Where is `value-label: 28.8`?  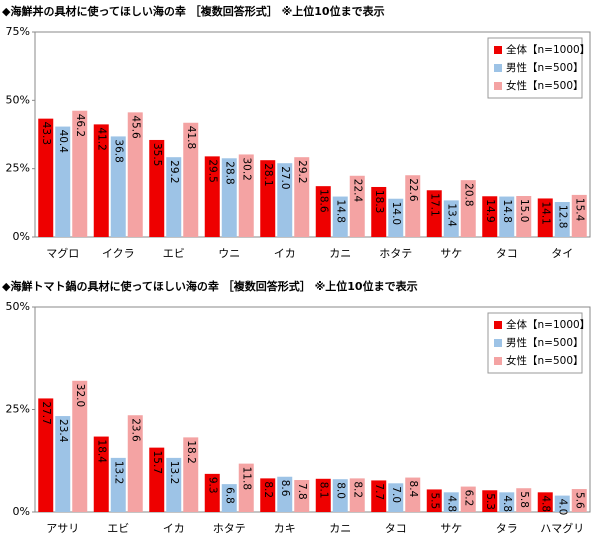 value-label: 28.8 is located at coordinates (229, 172).